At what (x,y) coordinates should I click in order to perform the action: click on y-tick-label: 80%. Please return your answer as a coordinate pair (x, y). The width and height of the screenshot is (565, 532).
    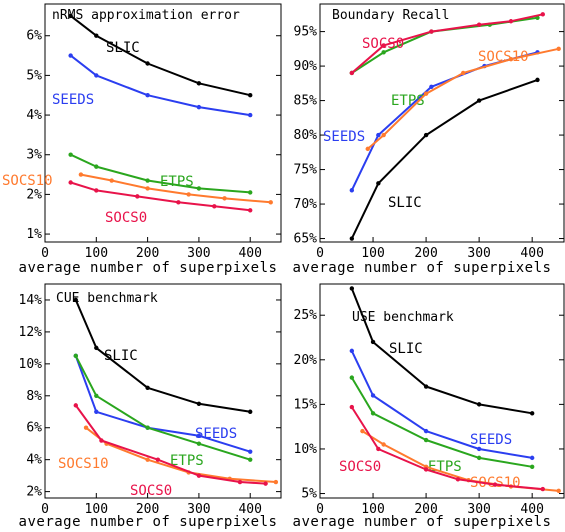
    Looking at the image, I should click on (306, 135).